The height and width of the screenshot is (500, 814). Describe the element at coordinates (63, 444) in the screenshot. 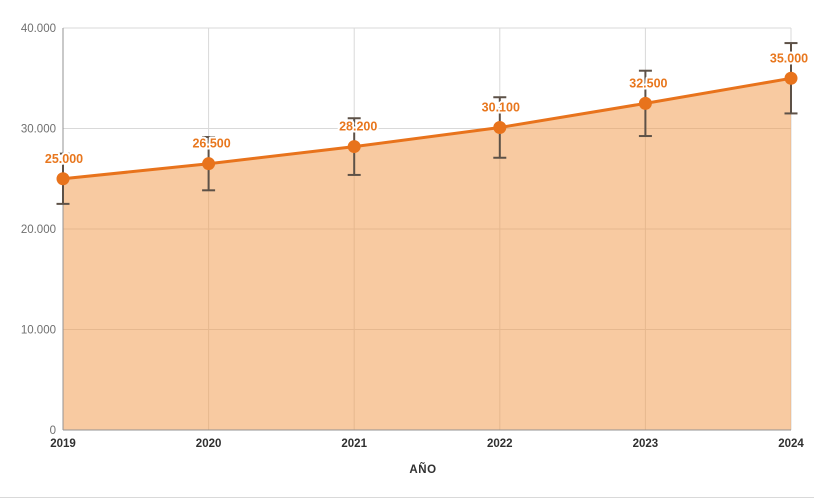

I see `x-tick-label: 2019` at that location.